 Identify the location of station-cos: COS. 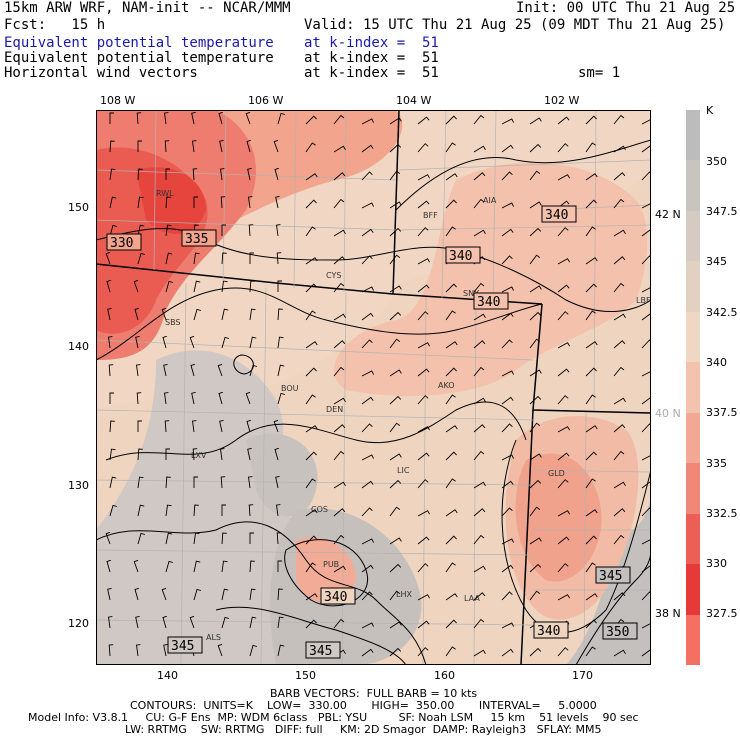
(319, 509).